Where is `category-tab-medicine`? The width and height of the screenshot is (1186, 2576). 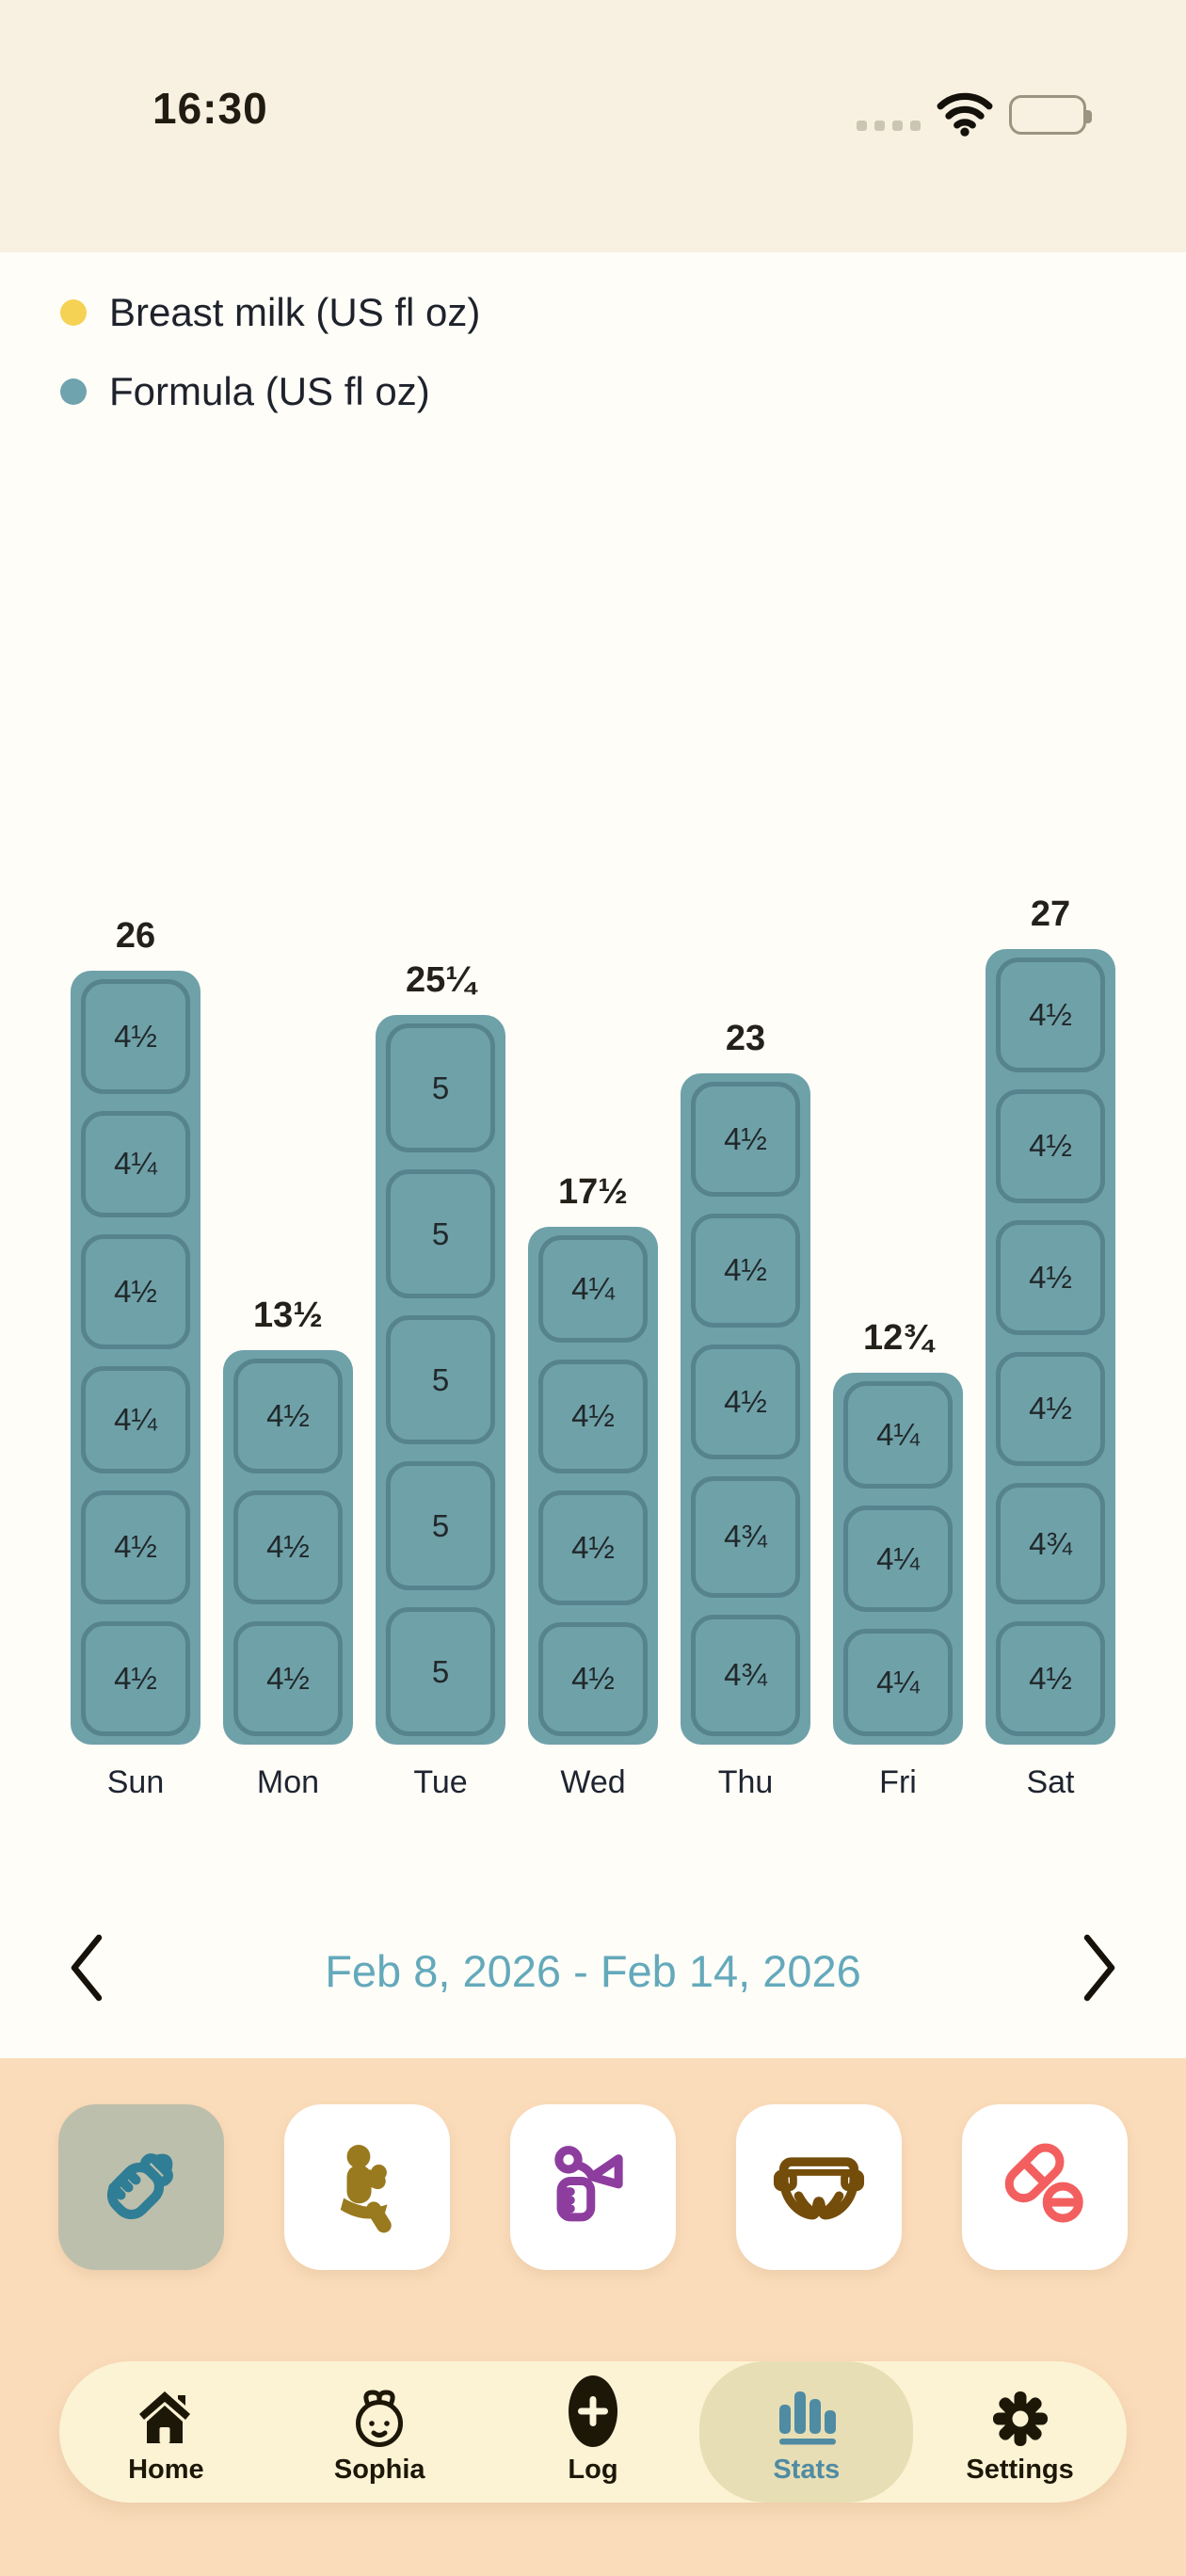
category-tab-medicine is located at coordinates (1045, 2187).